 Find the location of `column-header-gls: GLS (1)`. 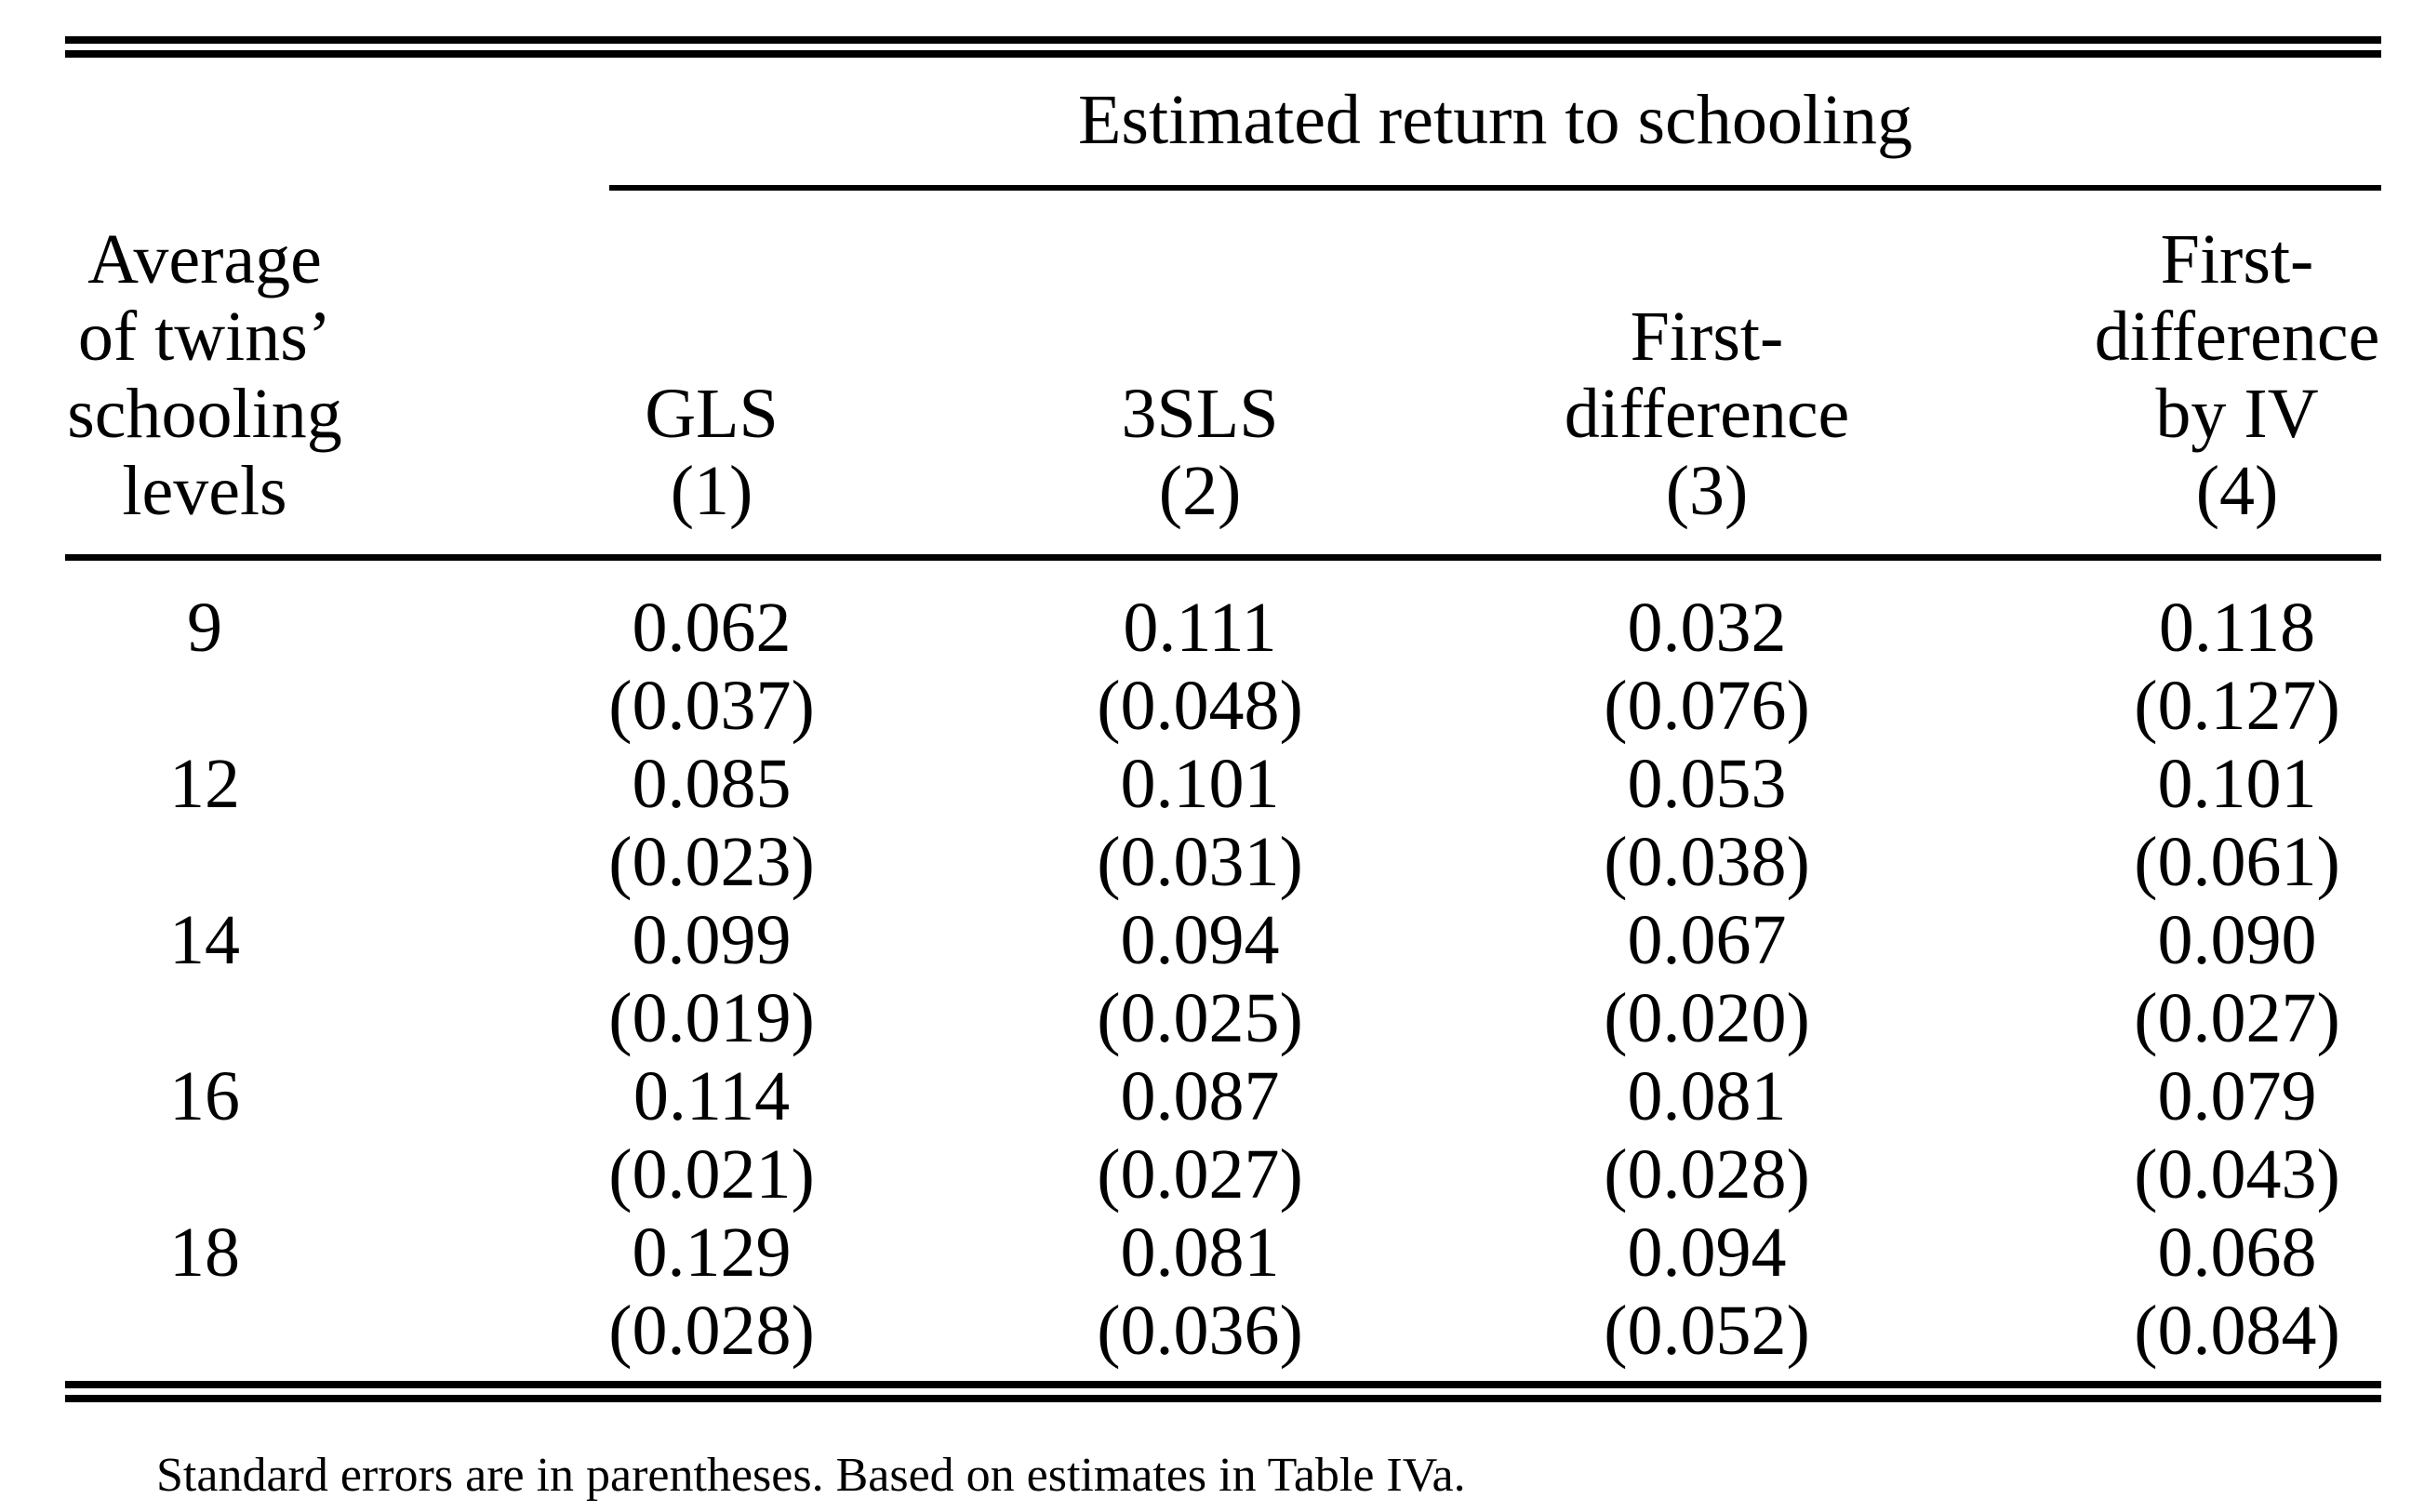

column-header-gls: GLS (1) is located at coordinates (712, 376).